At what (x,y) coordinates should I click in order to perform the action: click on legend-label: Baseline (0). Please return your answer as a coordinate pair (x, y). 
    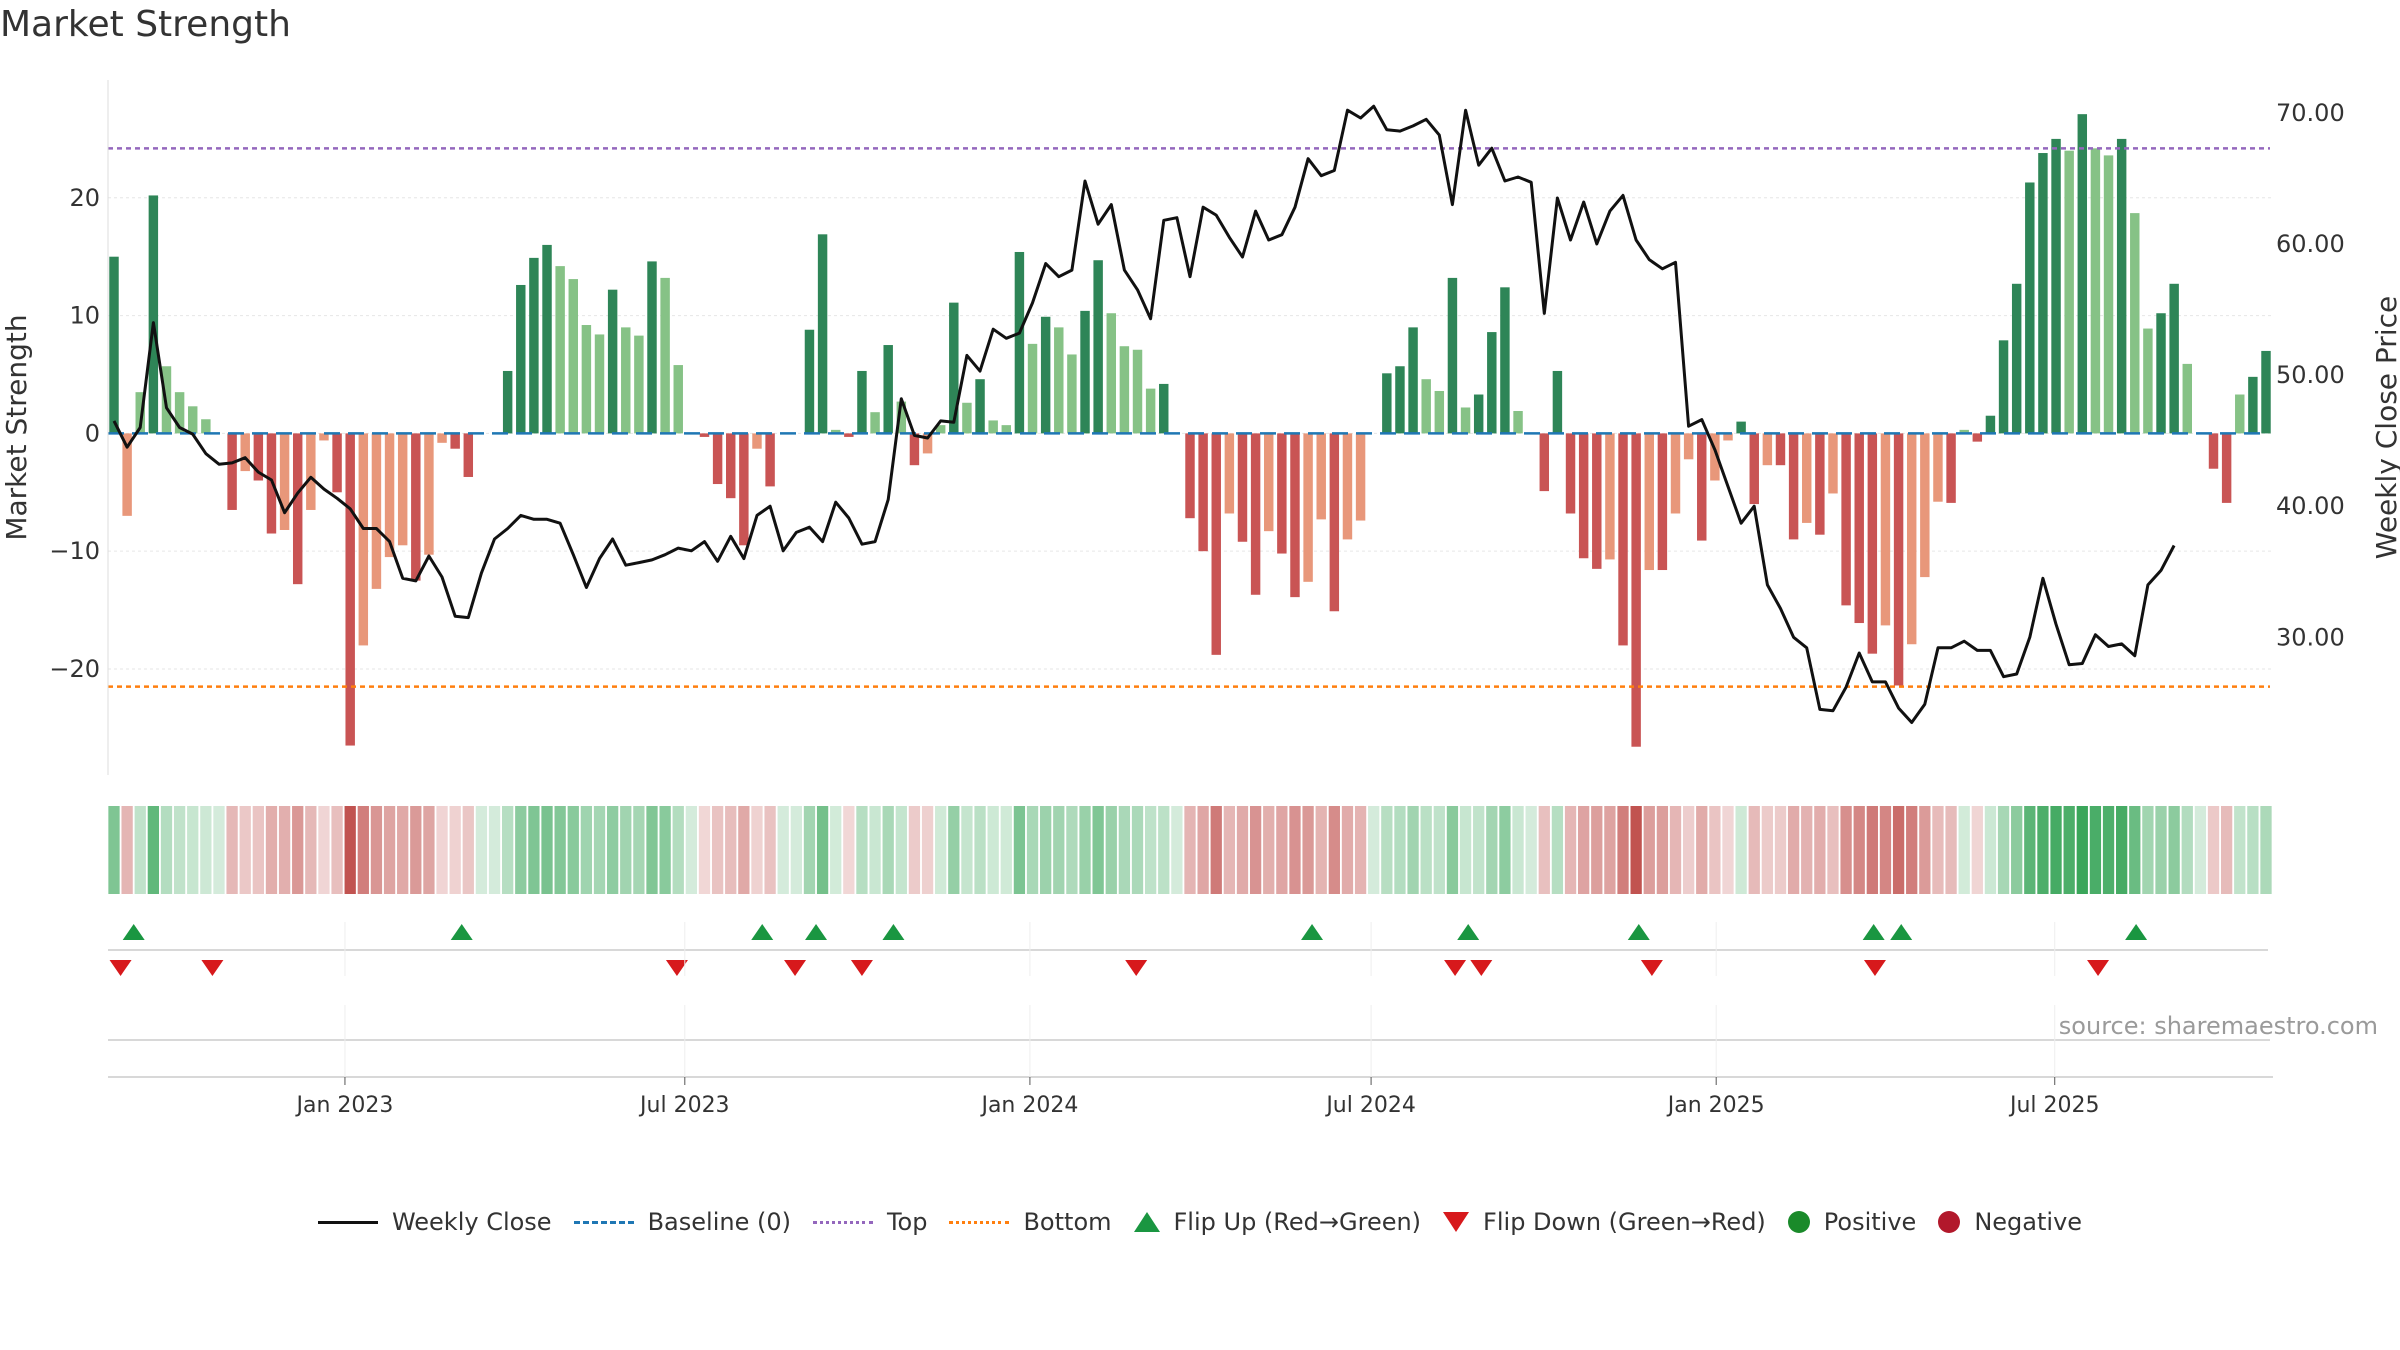
    Looking at the image, I should click on (719, 1222).